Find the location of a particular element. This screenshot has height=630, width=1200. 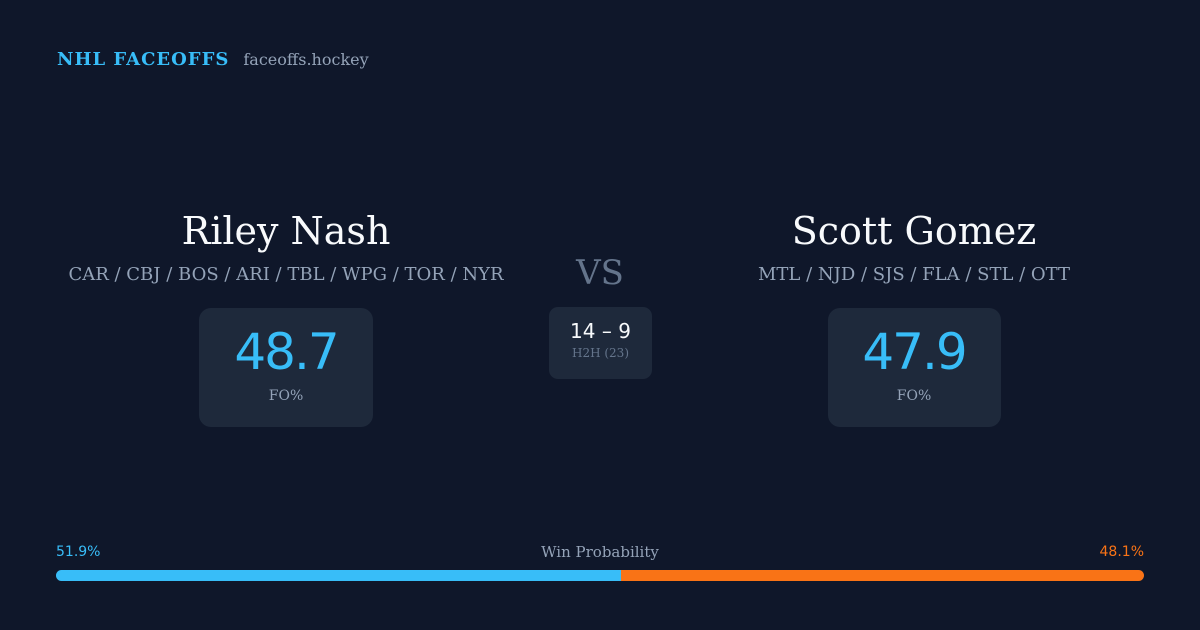

player-left-stat-card: 48.7 FO% is located at coordinates (286, 367).